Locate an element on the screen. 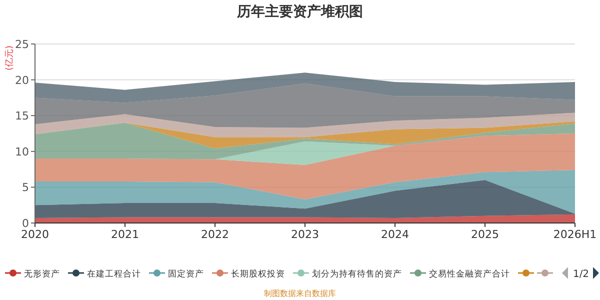 The height and width of the screenshot is (300, 600). x-tick-label: 2026H1 is located at coordinates (575, 234).